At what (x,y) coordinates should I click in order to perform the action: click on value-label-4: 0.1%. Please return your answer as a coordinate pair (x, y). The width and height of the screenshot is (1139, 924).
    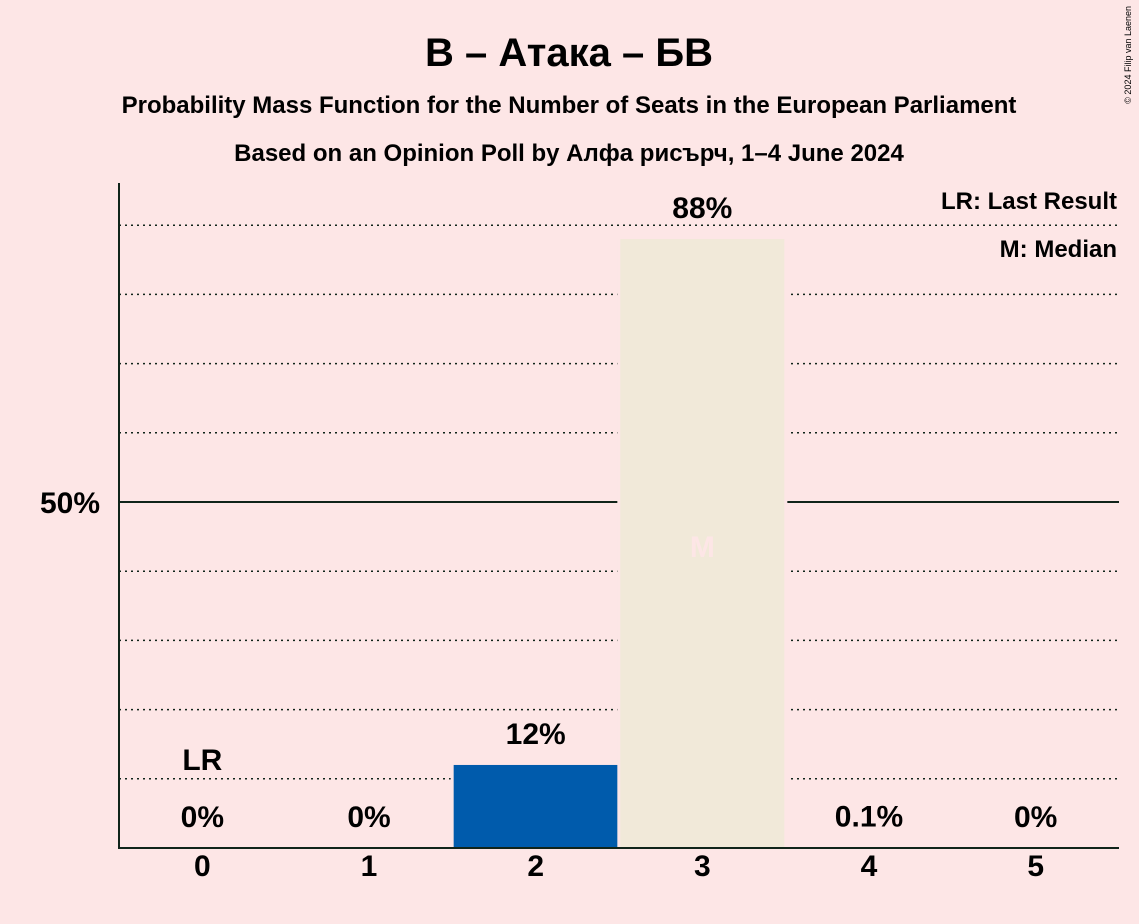
    Looking at the image, I should click on (869, 816).